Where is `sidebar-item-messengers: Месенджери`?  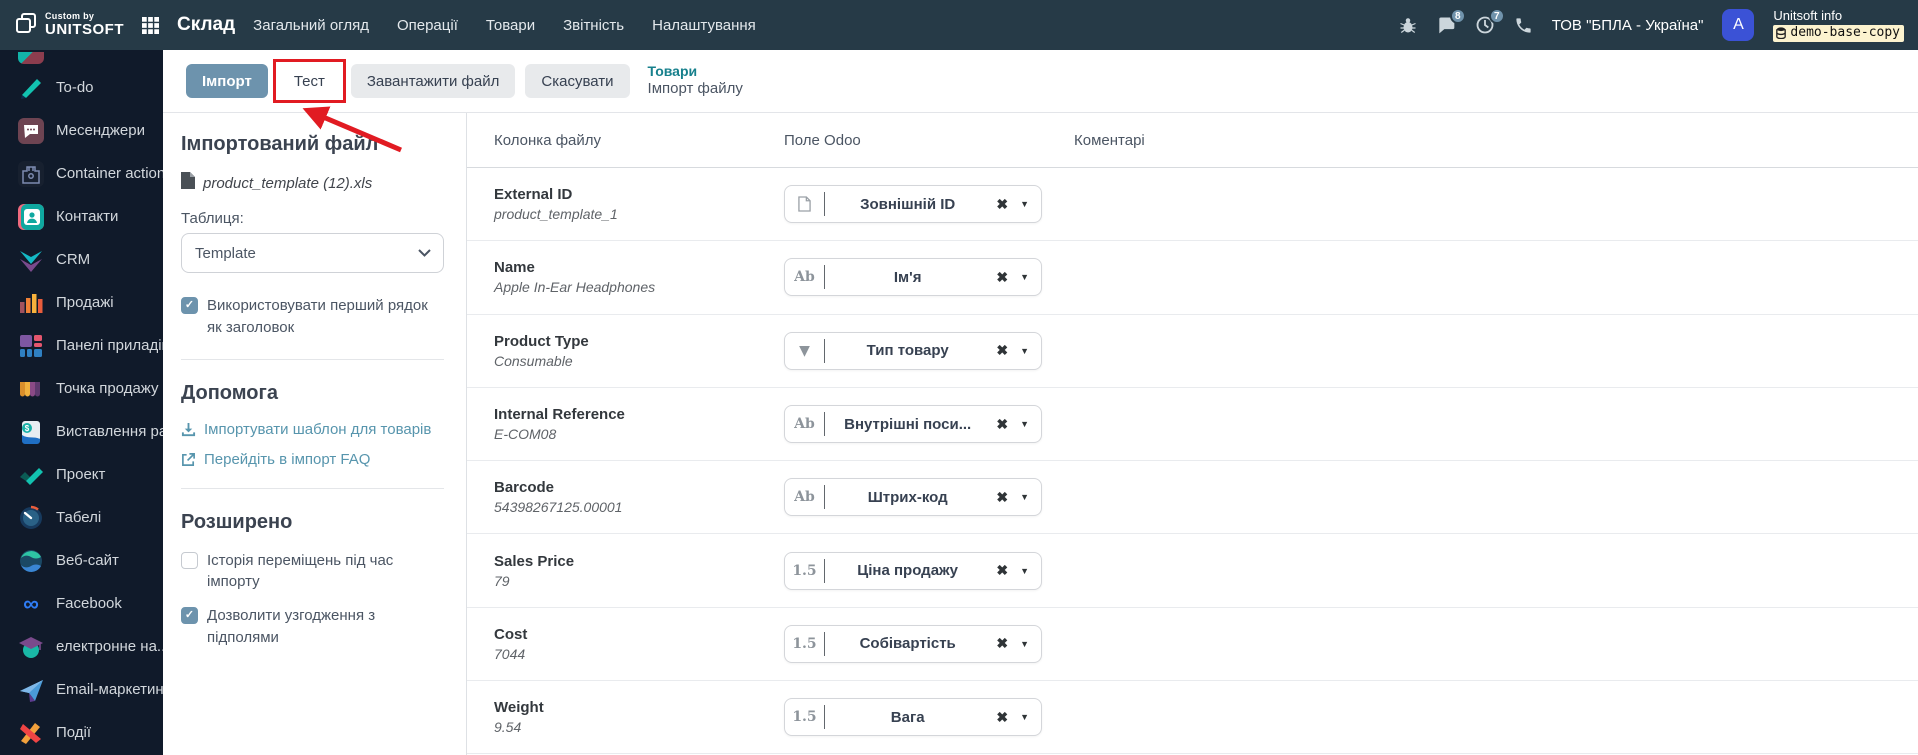
sidebar-item-messengers: Месенджери is located at coordinates (81, 130).